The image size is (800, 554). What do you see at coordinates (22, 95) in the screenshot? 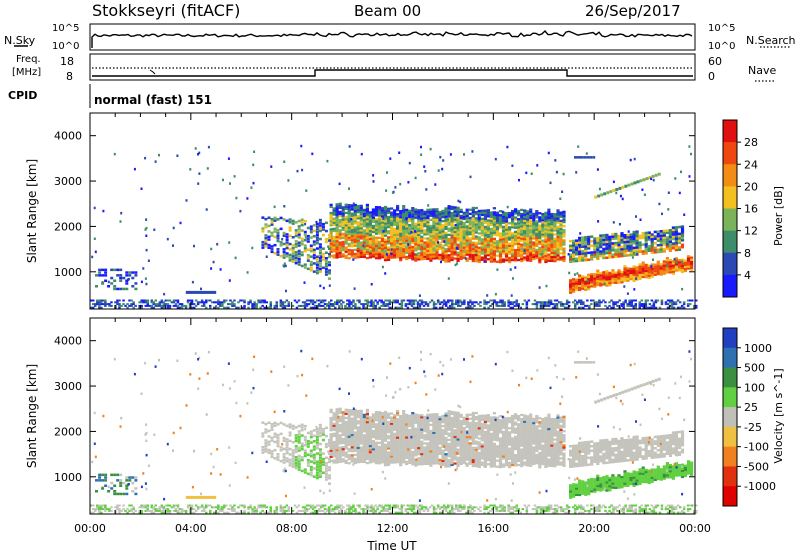
I see `cpid-label: CPID` at bounding box center [22, 95].